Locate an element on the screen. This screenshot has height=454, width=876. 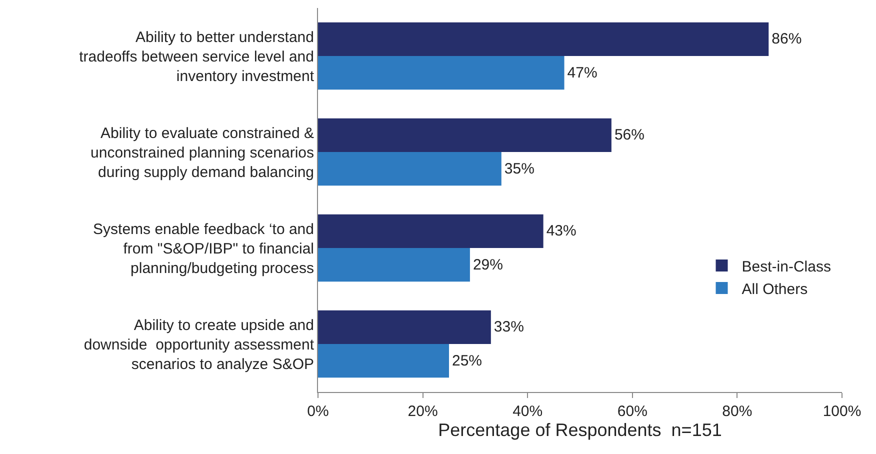
x-tick-label: 0% is located at coordinates (318, 411).